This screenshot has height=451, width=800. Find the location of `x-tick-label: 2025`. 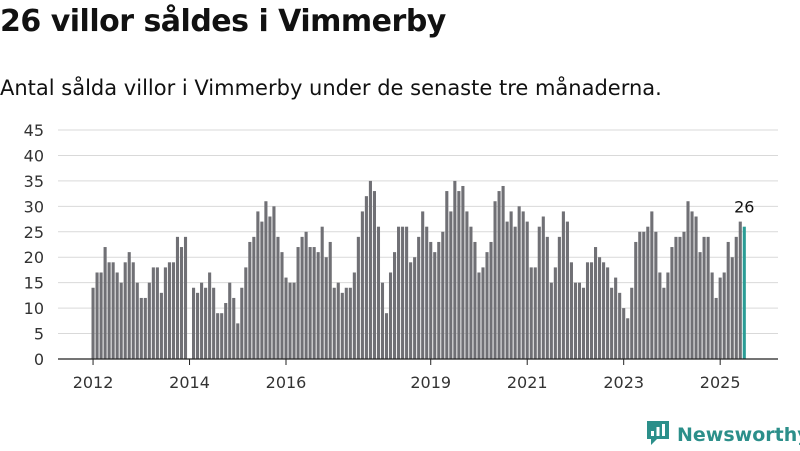

x-tick-label: 2025 is located at coordinates (720, 382).